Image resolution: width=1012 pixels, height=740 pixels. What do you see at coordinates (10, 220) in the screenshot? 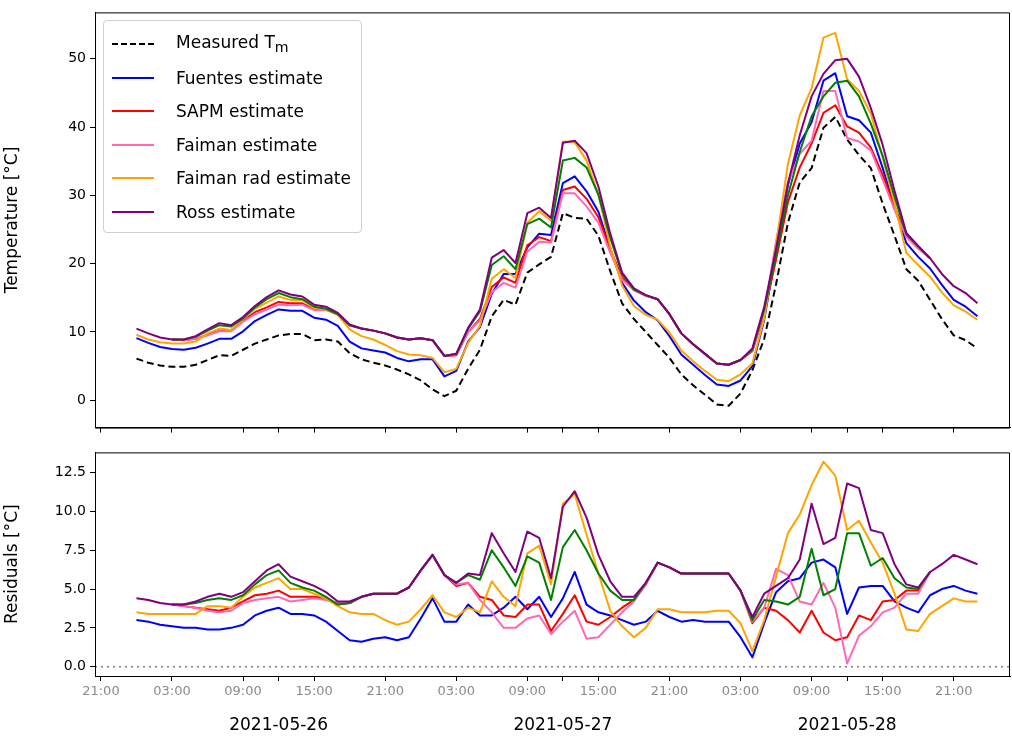
I see `y-axis-title: Temperature [°C]` at bounding box center [10, 220].